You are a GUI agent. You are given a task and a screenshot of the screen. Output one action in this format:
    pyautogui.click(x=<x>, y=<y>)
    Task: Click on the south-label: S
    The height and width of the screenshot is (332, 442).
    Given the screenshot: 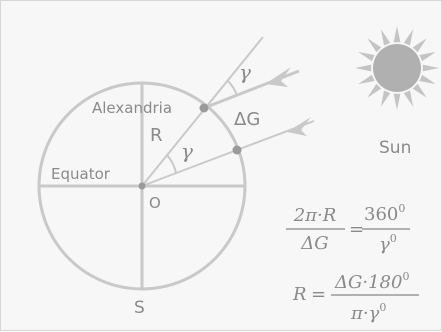 What is the action you would take?
    pyautogui.click(x=139, y=308)
    